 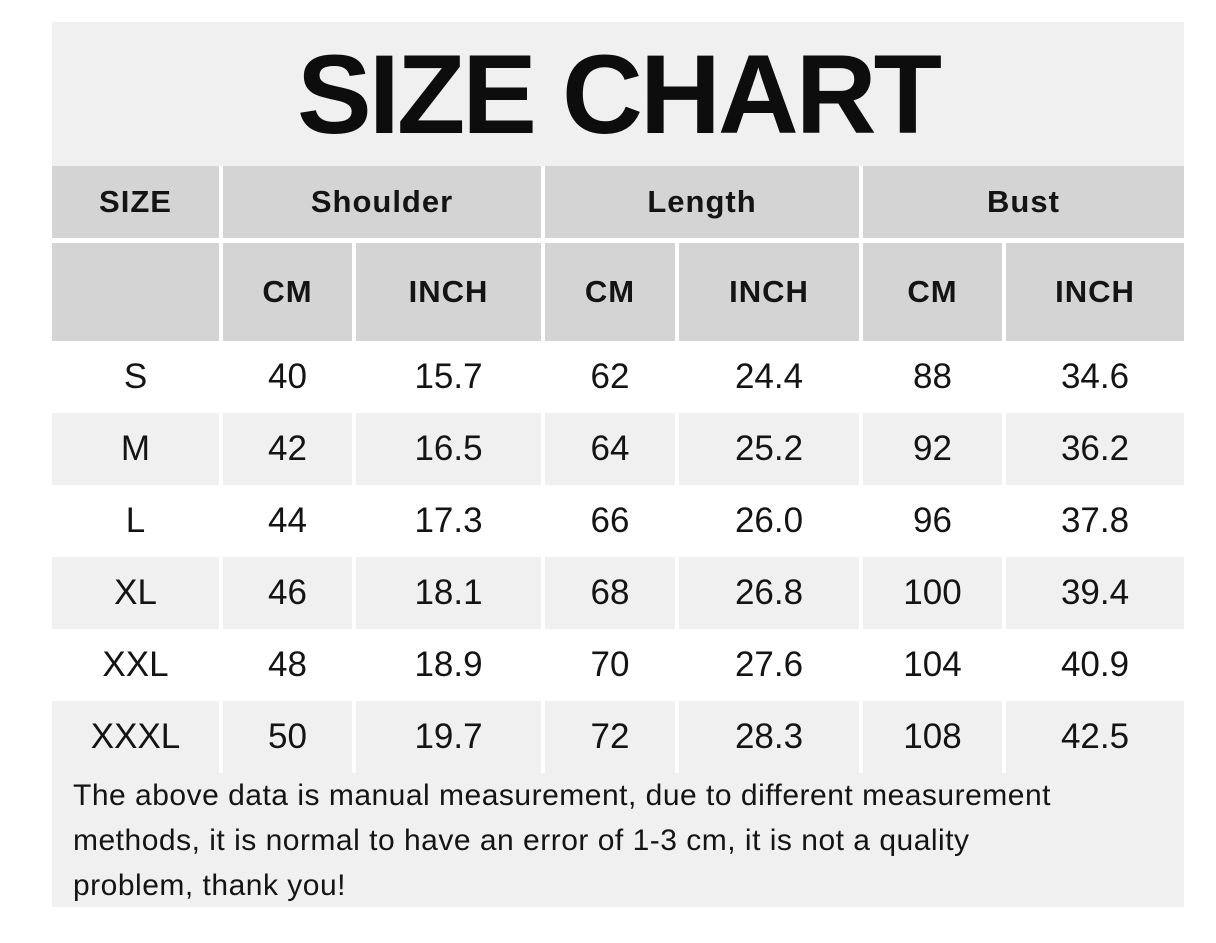 What do you see at coordinates (135, 665) in the screenshot?
I see `size-label: XXL` at bounding box center [135, 665].